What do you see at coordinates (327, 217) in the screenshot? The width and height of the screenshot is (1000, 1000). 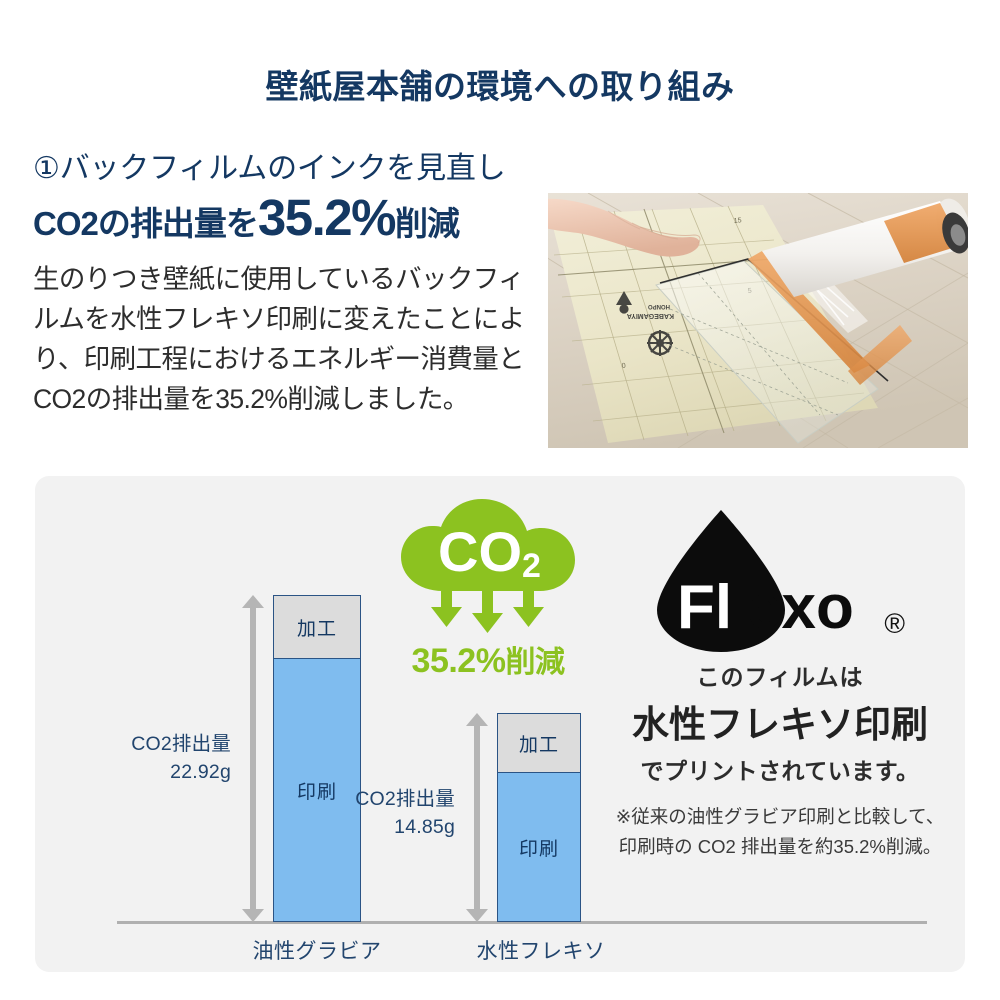 I see `intro-headline-value: 35.2%` at bounding box center [327, 217].